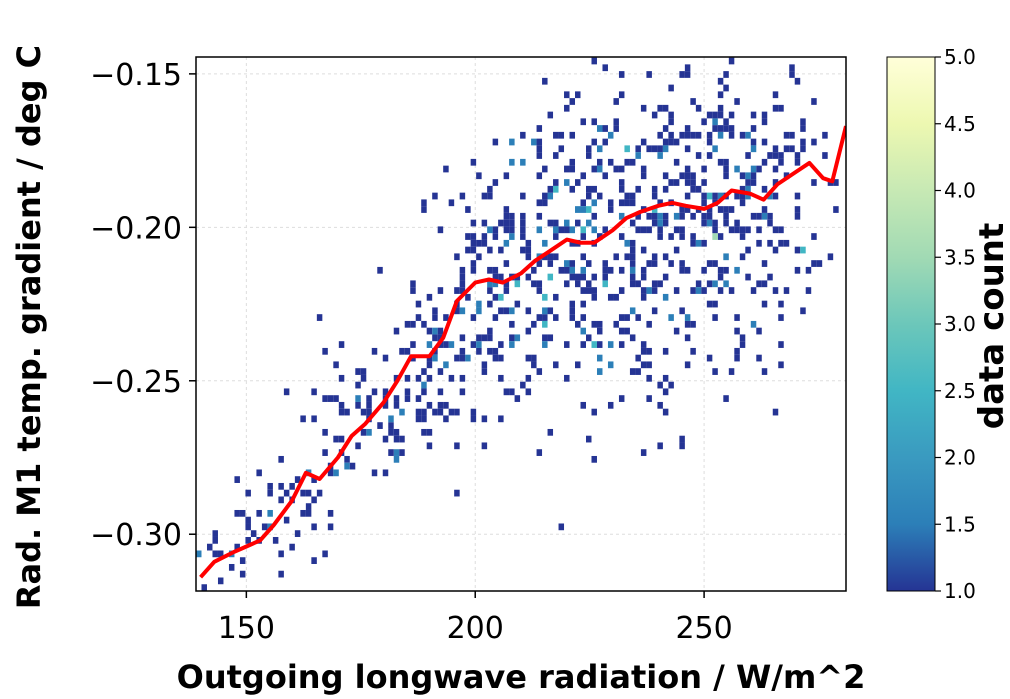  I want to click on x-axis-title: Outgoing longwave radiation / W/m^2, so click(521, 677).